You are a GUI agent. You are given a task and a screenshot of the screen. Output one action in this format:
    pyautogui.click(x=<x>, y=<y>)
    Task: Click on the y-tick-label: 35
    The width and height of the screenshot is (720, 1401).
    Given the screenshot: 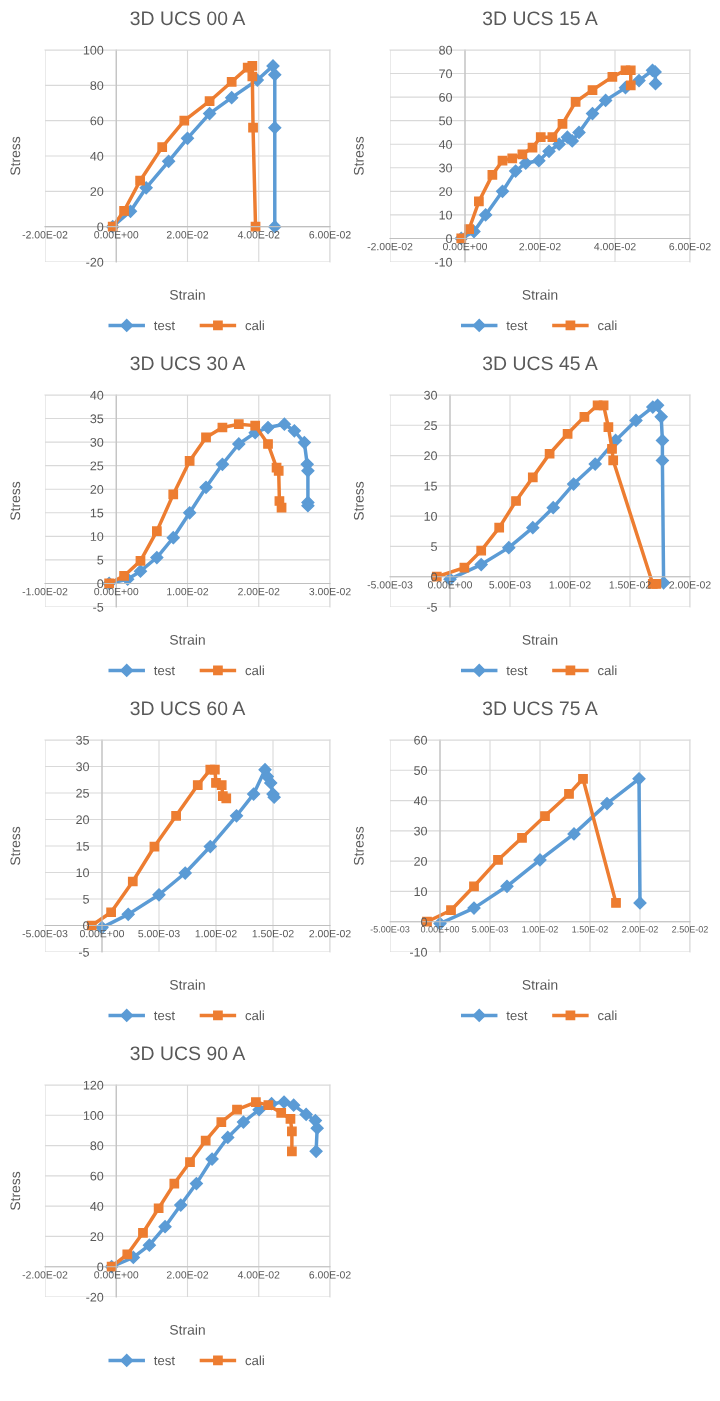 What is the action you would take?
    pyautogui.click(x=97, y=419)
    